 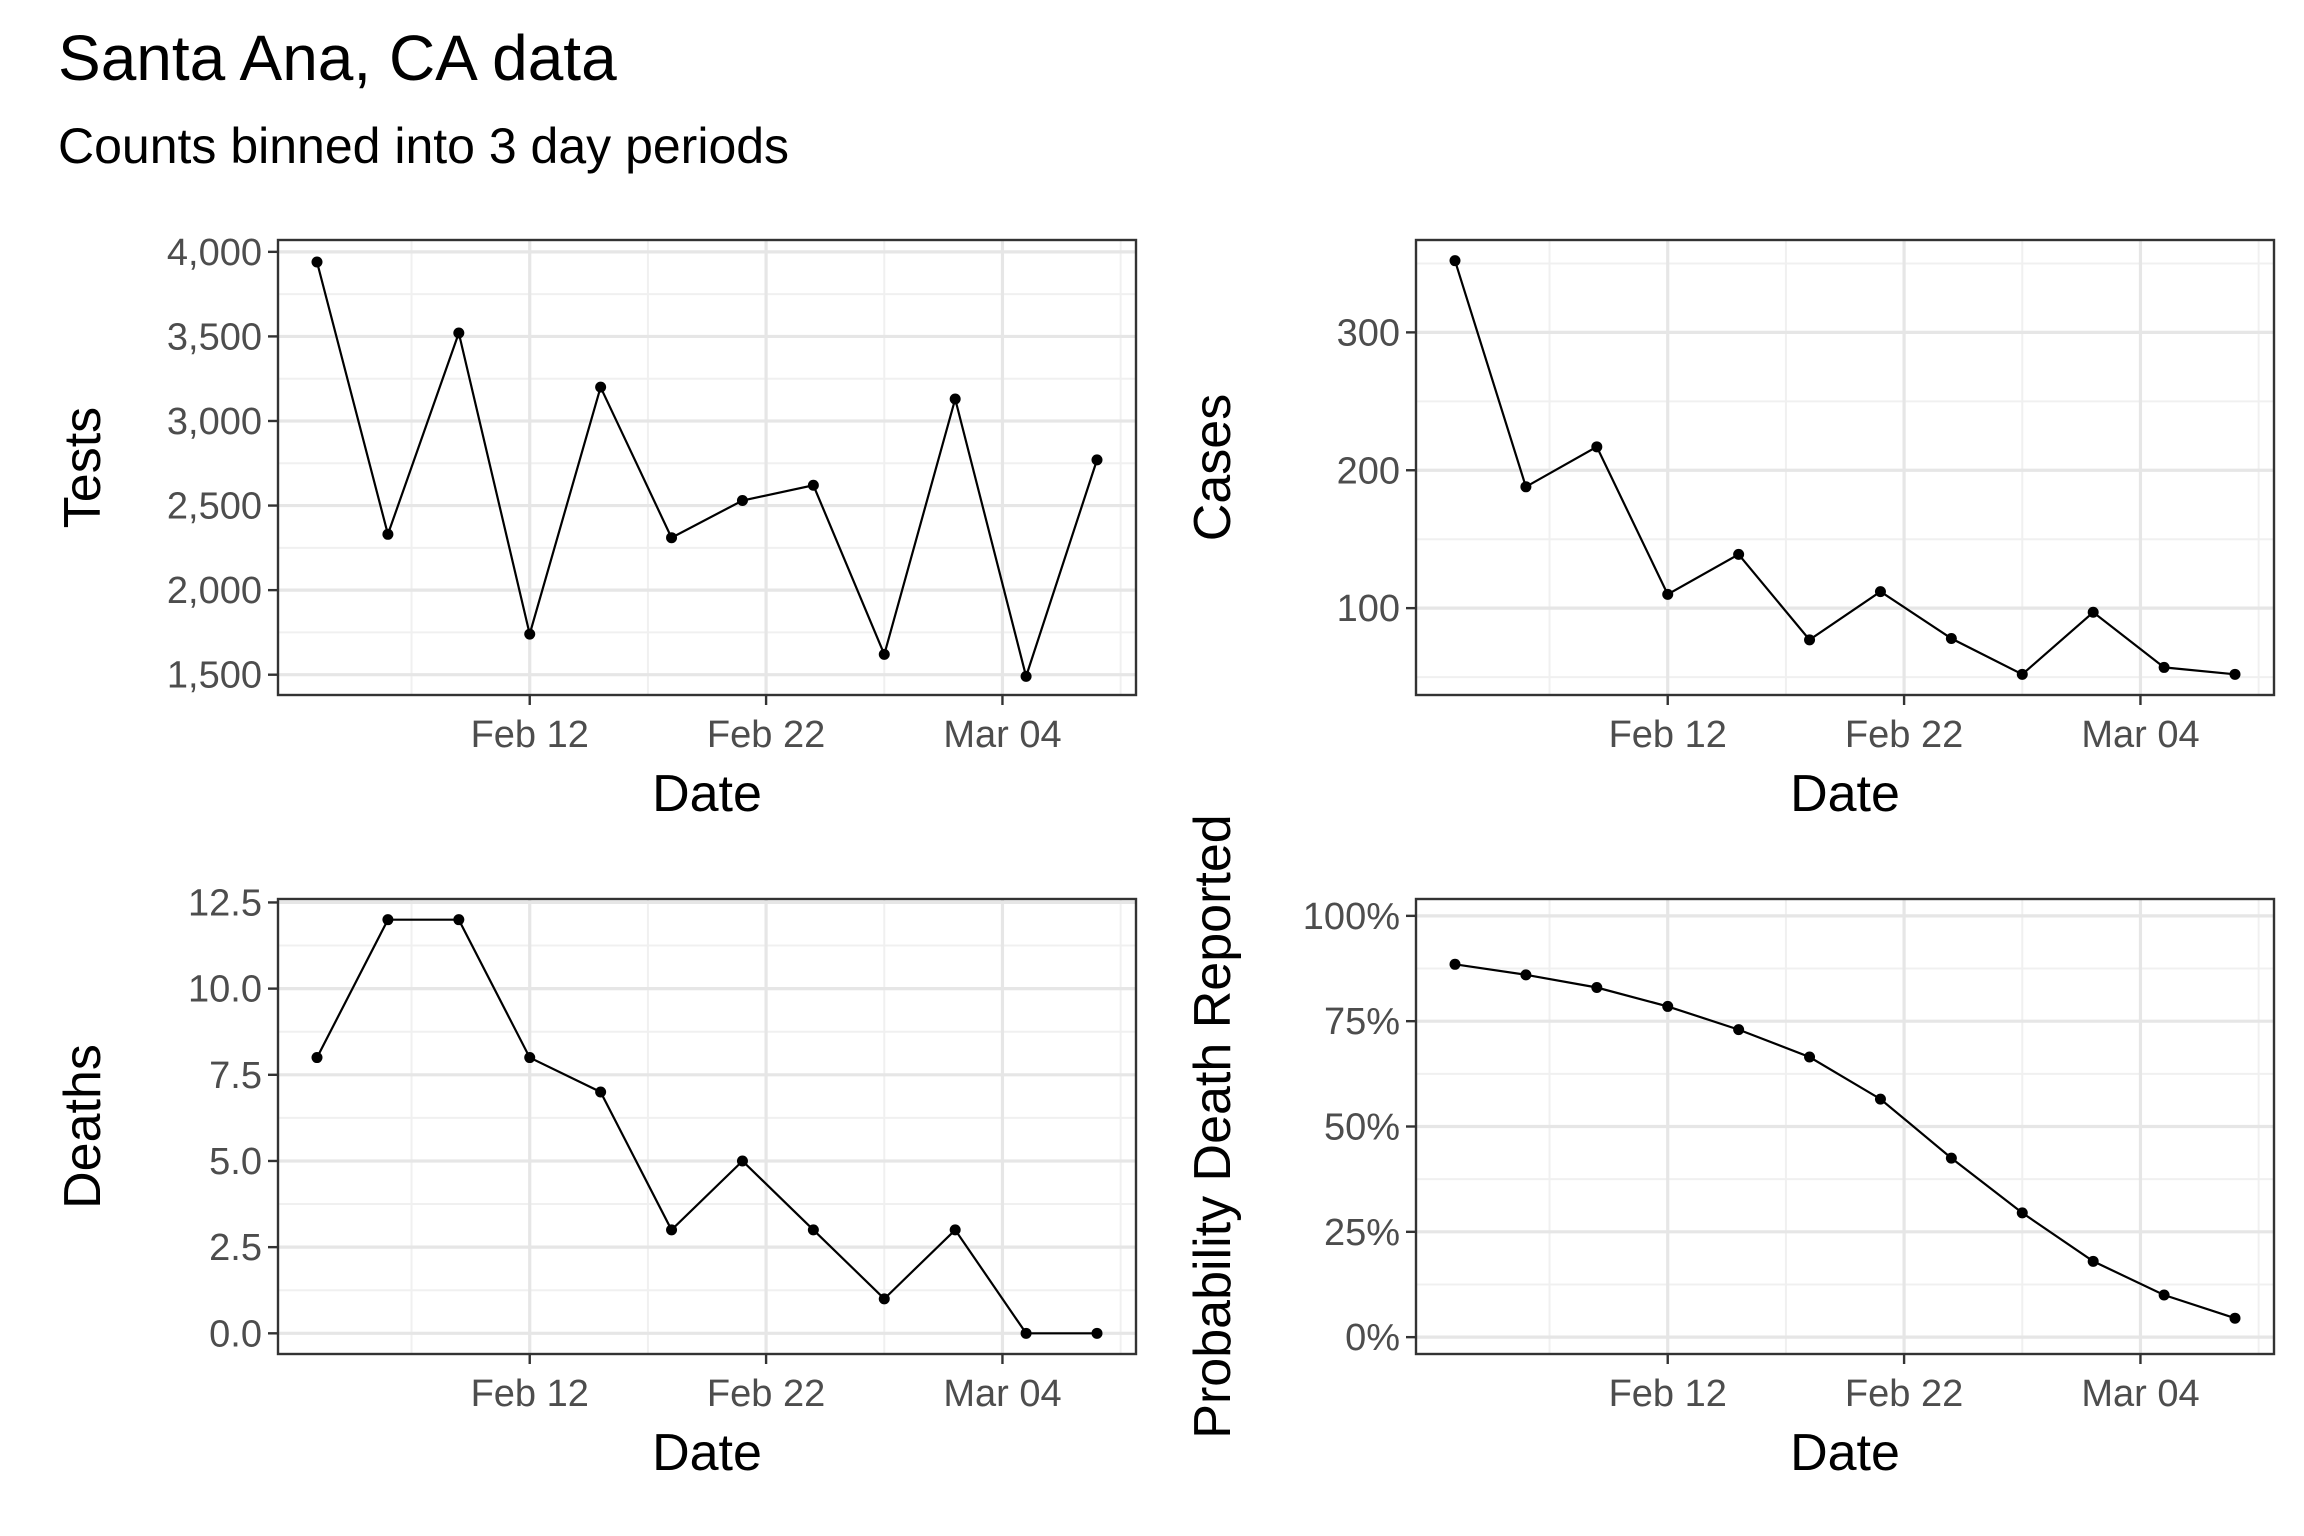 I want to click on y-tick-label: 300, so click(x=1368, y=333).